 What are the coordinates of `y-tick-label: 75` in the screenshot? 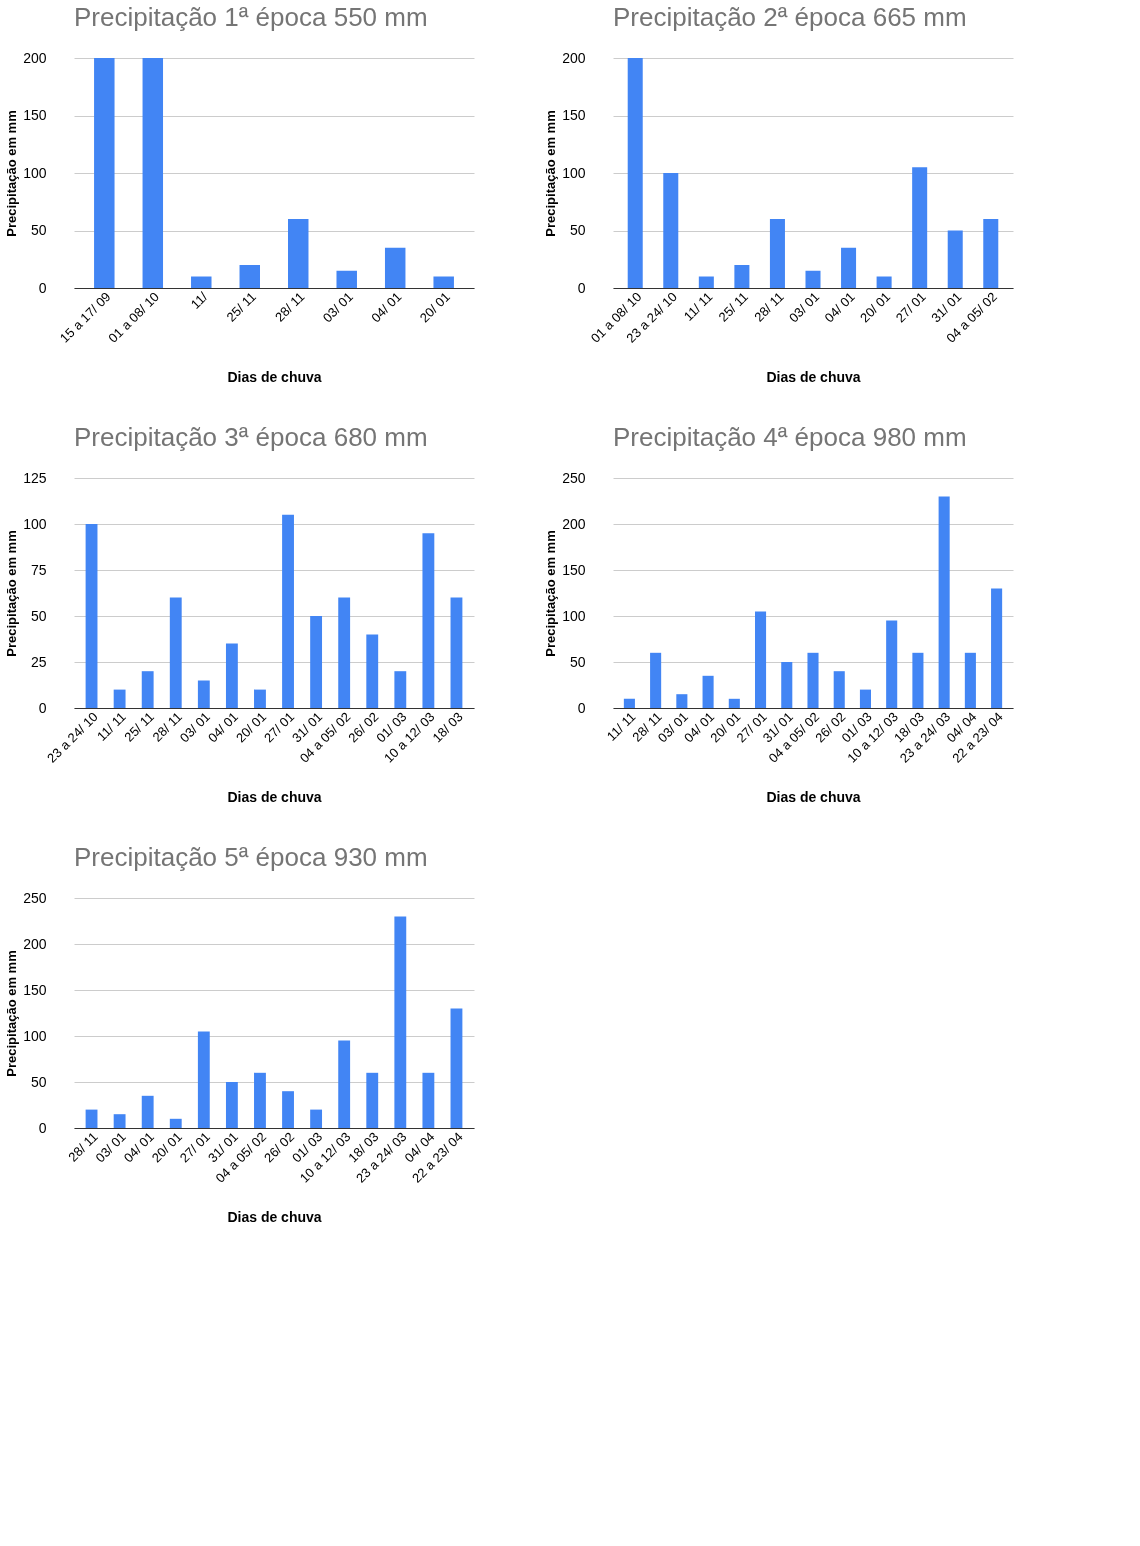 It's located at (38, 569).